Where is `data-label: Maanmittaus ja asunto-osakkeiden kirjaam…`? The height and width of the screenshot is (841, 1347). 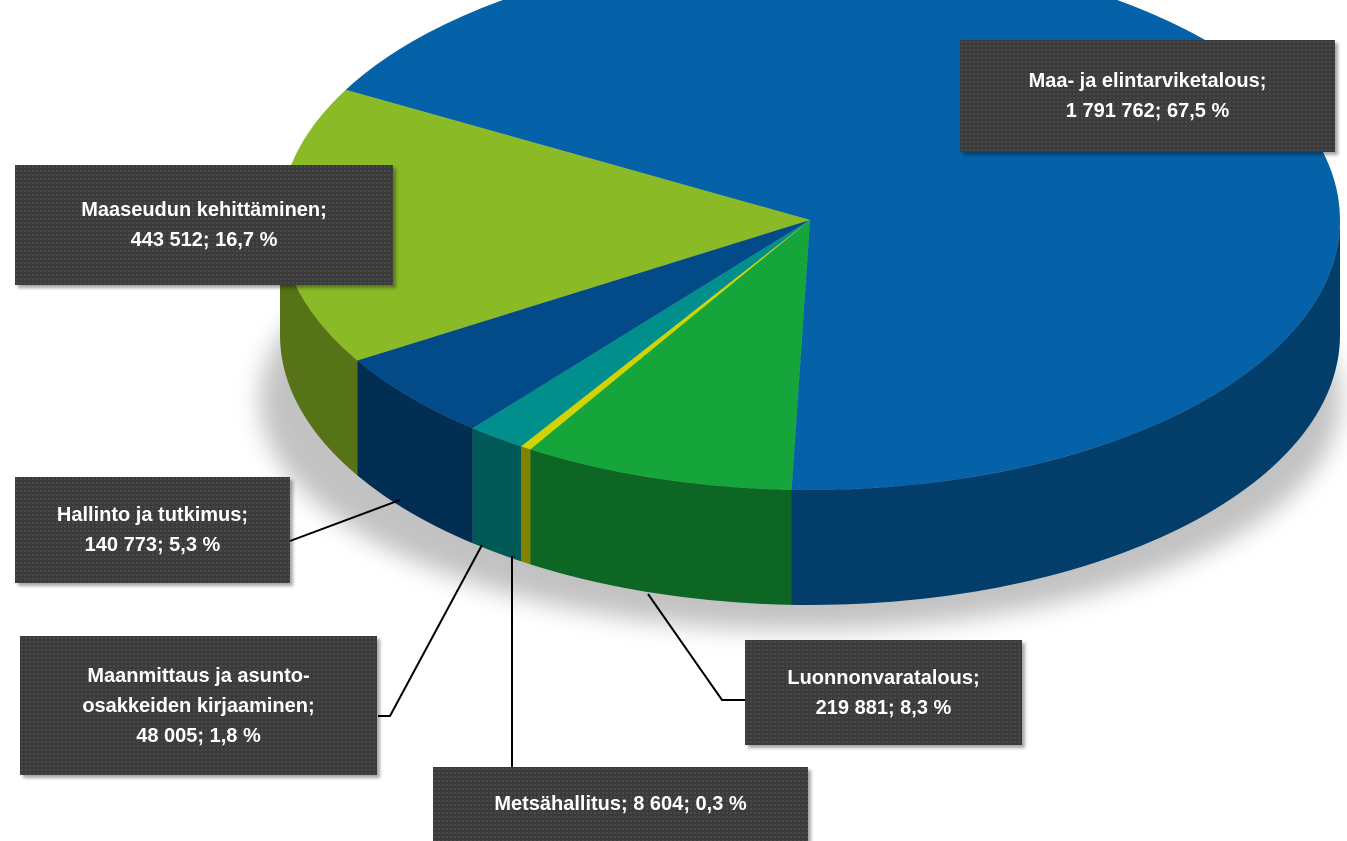 data-label: Maanmittaus ja asunto-osakkeiden kirjaam… is located at coordinates (198, 705).